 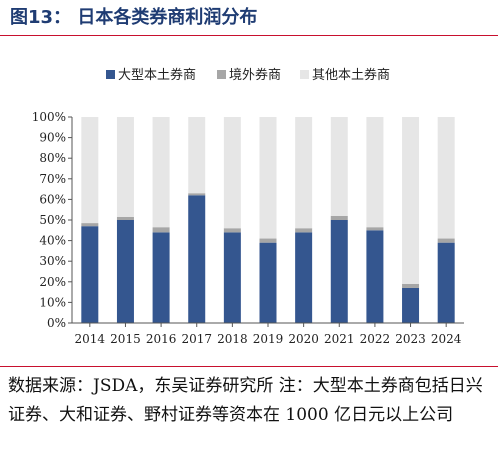 What do you see at coordinates (161, 339) in the screenshot?
I see `x-tick-label: 2016` at bounding box center [161, 339].